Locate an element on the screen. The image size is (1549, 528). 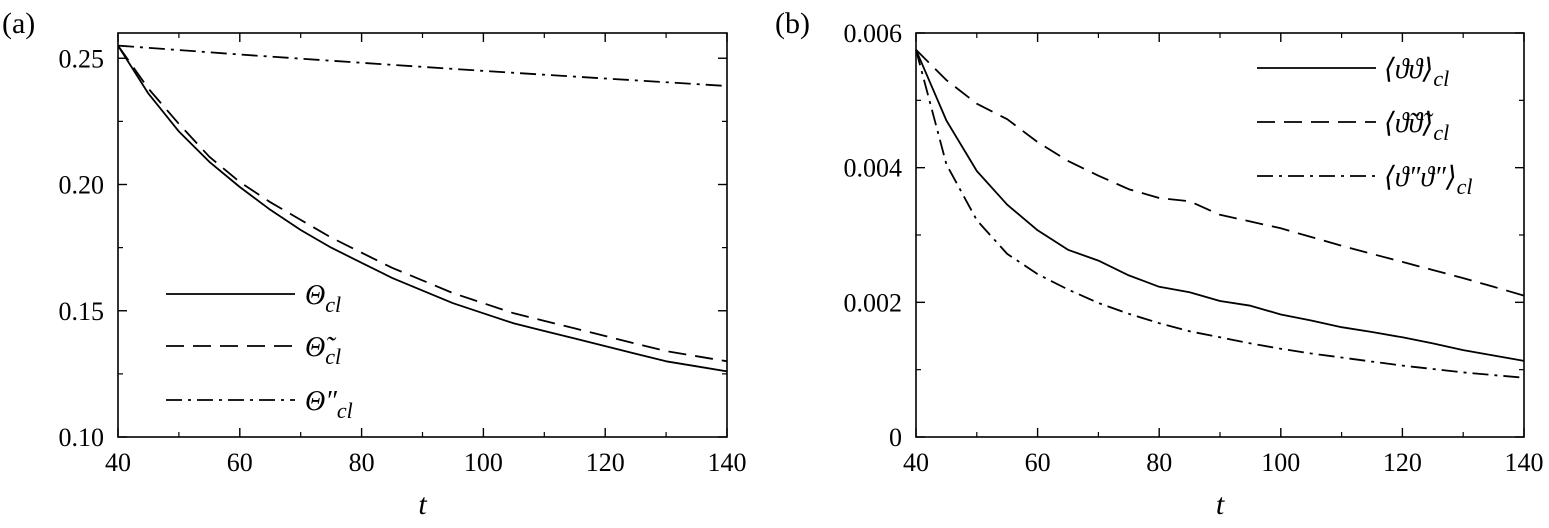
legend-label: ⟨ϑ̃ϑ̃⟩cl is located at coordinates (1416, 126).